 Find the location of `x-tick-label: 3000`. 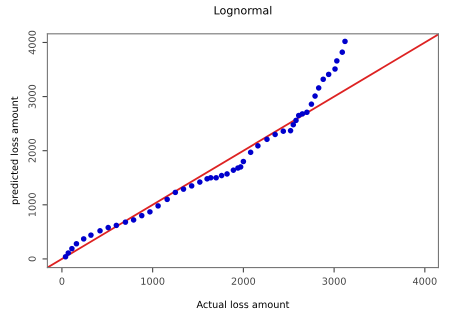

x-tick-label: 3000 is located at coordinates (334, 281).